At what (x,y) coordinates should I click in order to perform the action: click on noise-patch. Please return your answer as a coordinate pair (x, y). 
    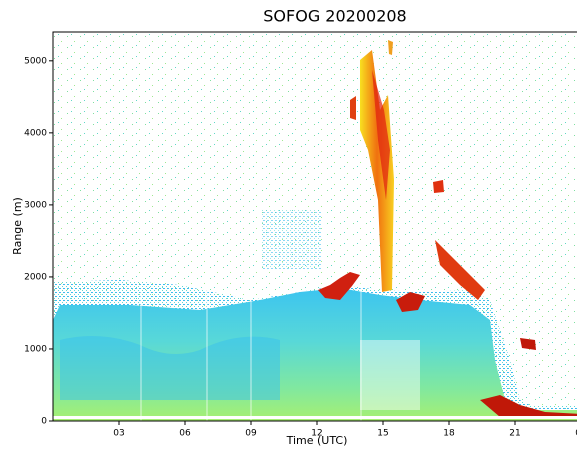
    Looking at the image, I should click on (292, 240).